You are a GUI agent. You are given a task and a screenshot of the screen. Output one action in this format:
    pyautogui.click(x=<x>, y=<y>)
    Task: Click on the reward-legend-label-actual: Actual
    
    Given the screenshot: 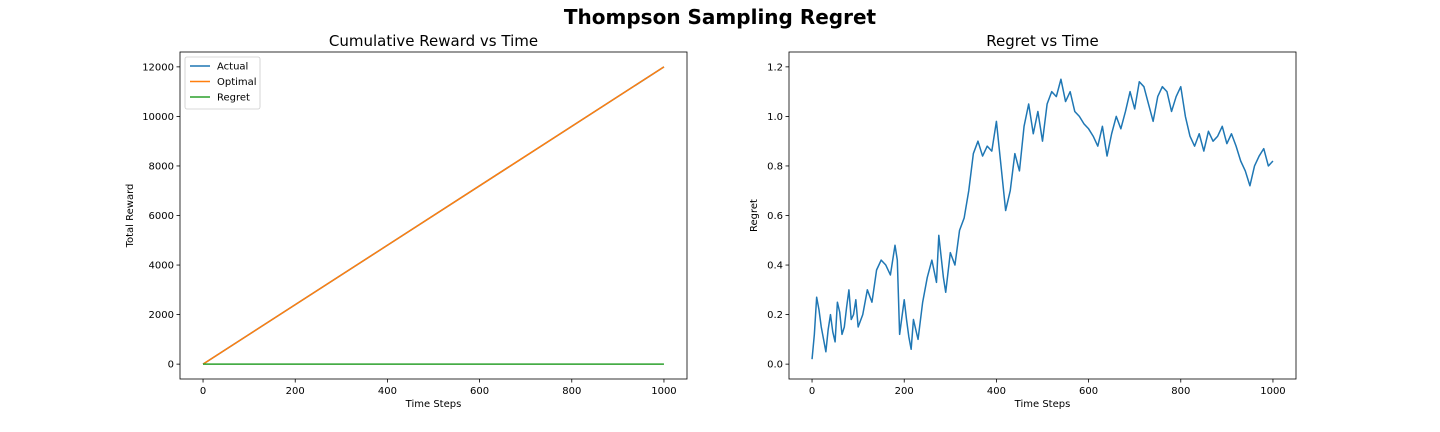 What is the action you would take?
    pyautogui.click(x=232, y=67)
    